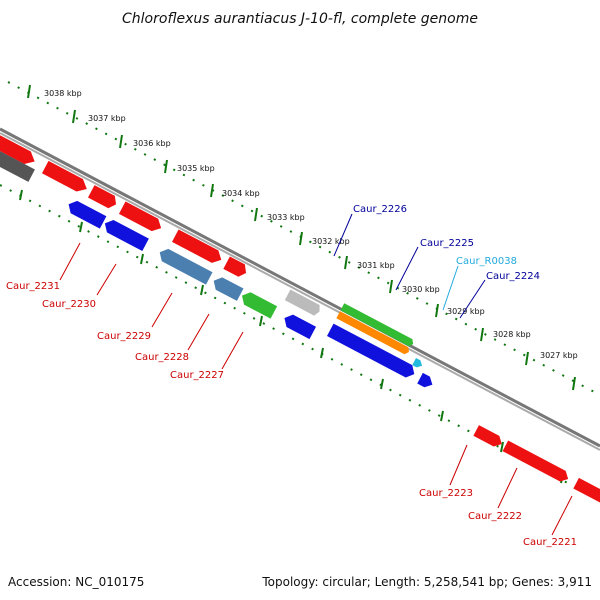 The image size is (600, 600). I want to click on gene-label-caur-2225: Caur_2225, so click(447, 243).